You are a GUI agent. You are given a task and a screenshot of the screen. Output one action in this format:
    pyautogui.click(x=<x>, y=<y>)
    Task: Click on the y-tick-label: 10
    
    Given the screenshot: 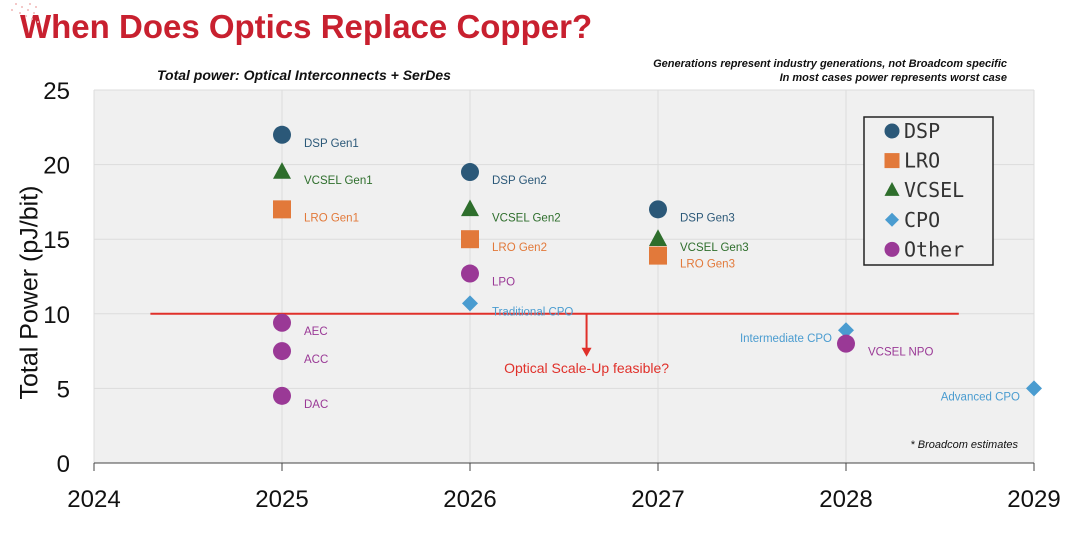 What is the action you would take?
    pyautogui.click(x=56, y=315)
    